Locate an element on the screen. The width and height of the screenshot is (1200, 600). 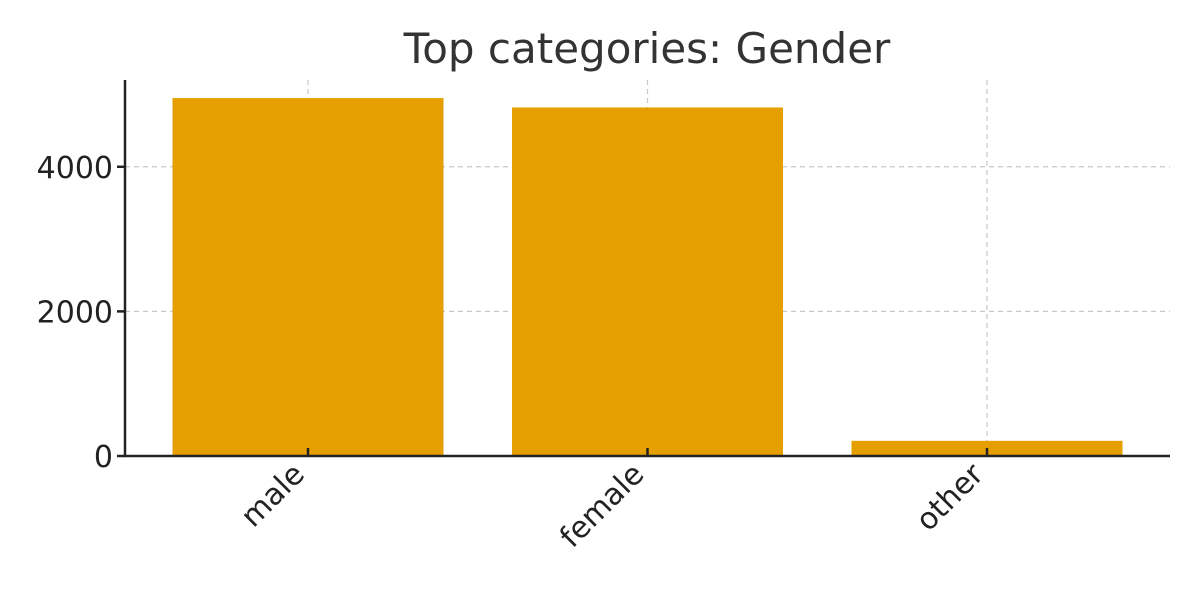
y-axis-ticks: 0 2000 4000 is located at coordinates (81, 313).